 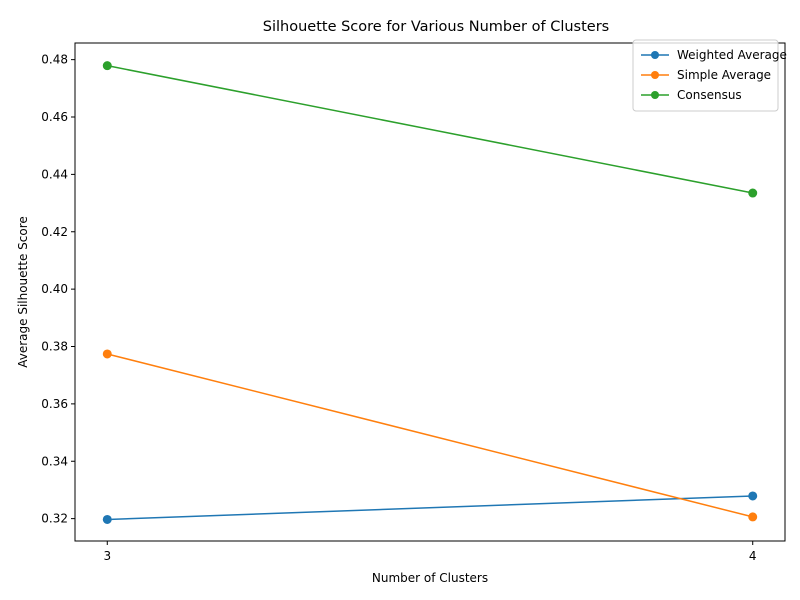 I want to click on legend-label: Weighted Average, so click(x=732, y=55).